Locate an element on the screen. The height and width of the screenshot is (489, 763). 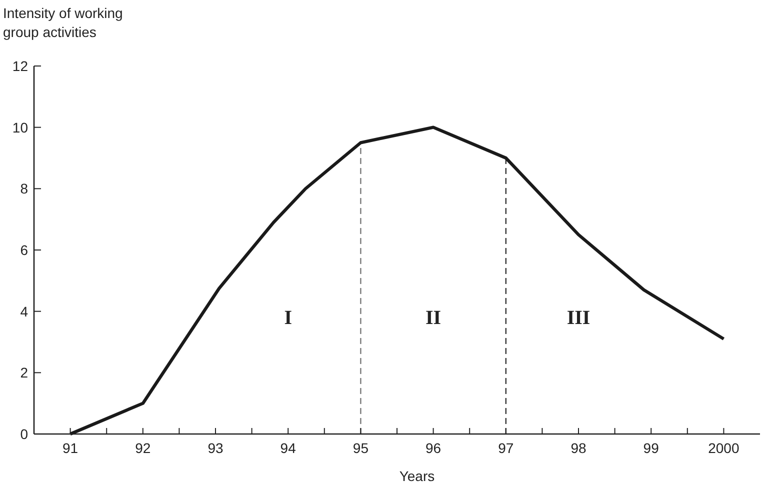
x-tick-label: 96 is located at coordinates (434, 448).